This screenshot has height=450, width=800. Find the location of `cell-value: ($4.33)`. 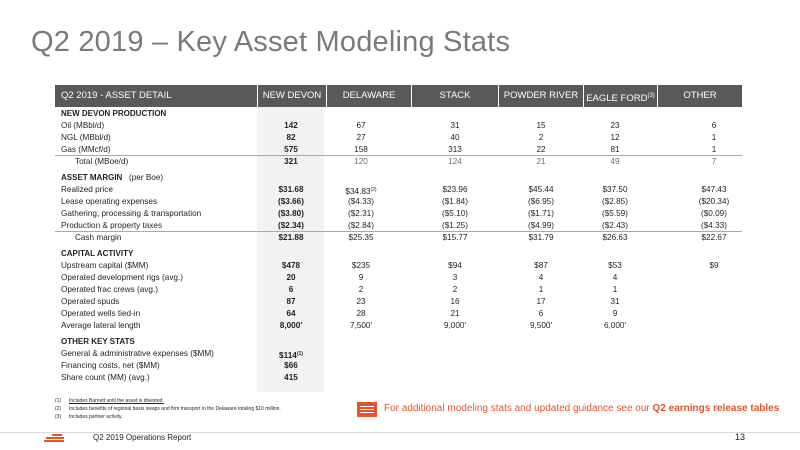

cell-value: ($4.33) is located at coordinates (714, 225).